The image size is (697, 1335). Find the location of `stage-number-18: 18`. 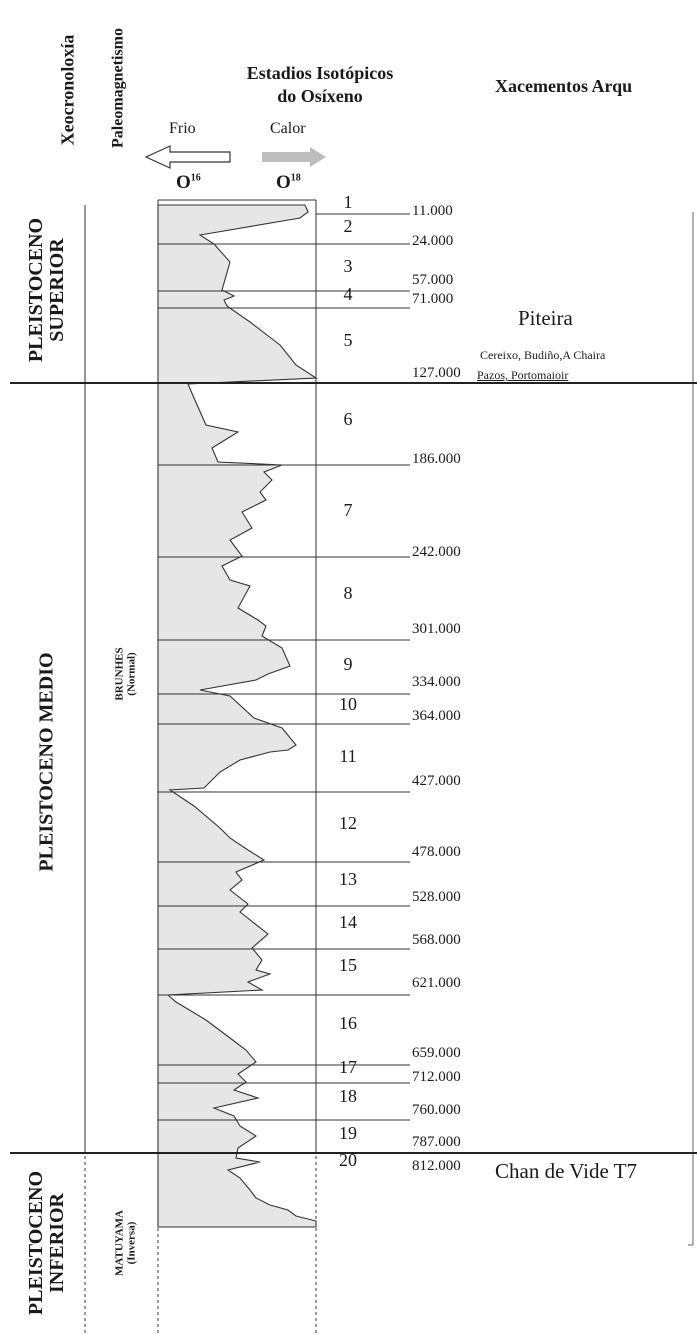

stage-number-18: 18 is located at coordinates (348, 1096).